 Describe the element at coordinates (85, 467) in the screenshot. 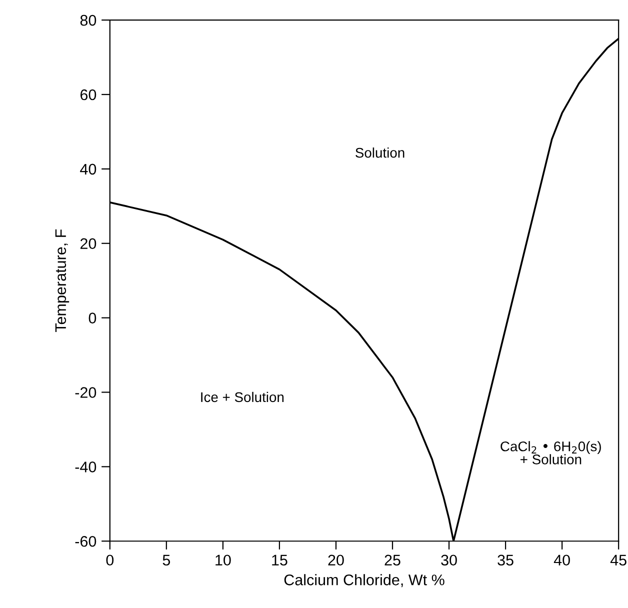

I see `y-tick-label: -40` at that location.